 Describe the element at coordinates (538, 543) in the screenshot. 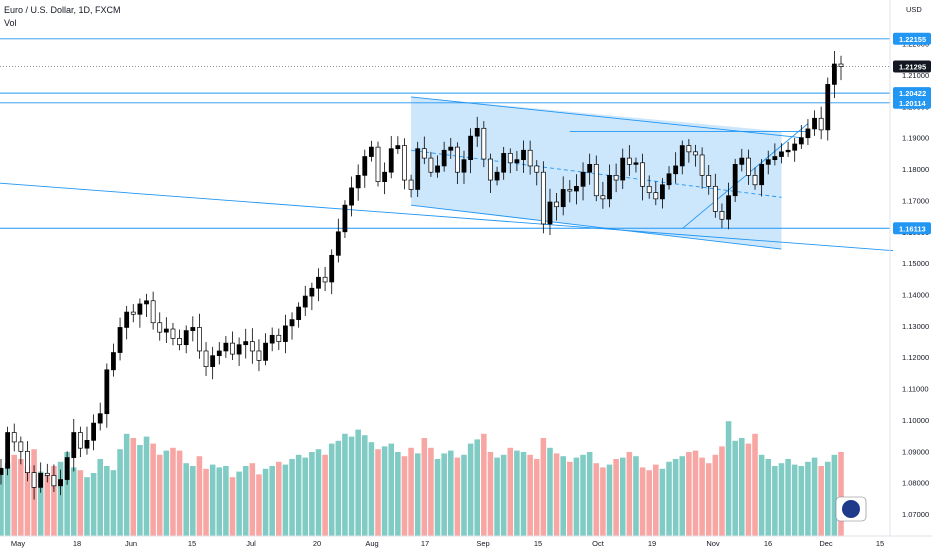

I see `time-tick-label: 15` at that location.